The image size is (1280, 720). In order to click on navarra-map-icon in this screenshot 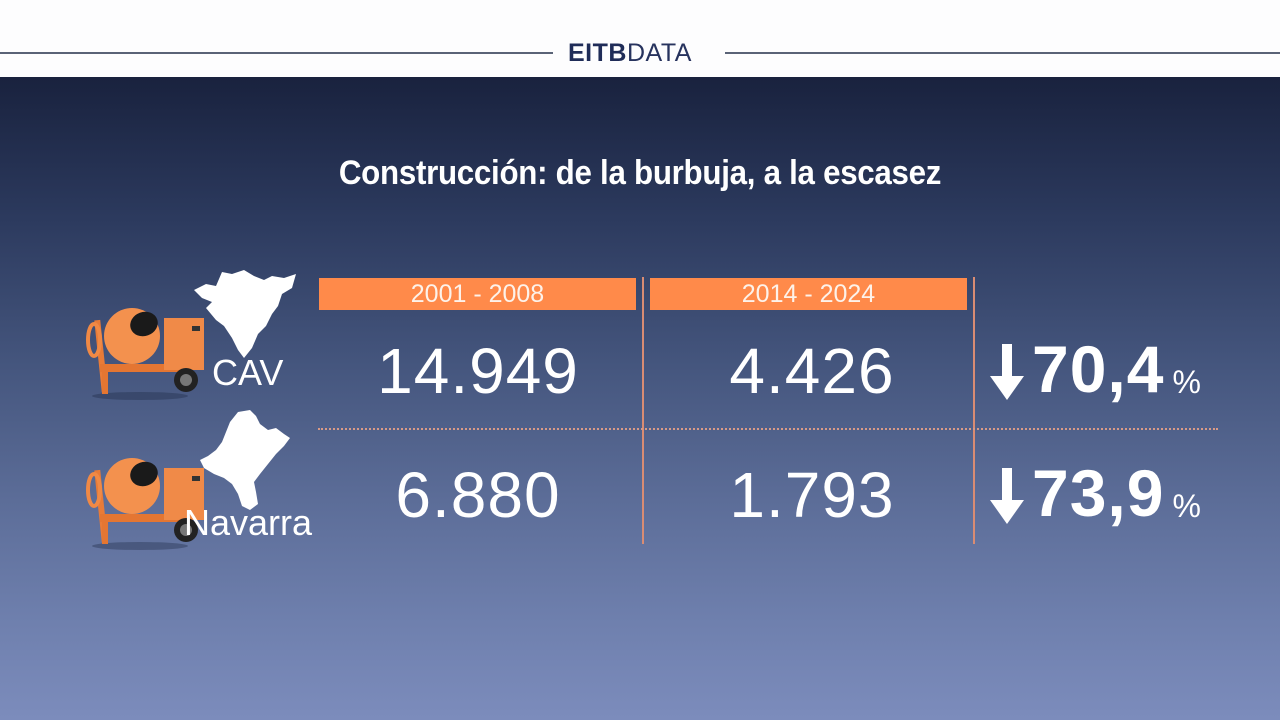, I will do `click(246, 462)`.